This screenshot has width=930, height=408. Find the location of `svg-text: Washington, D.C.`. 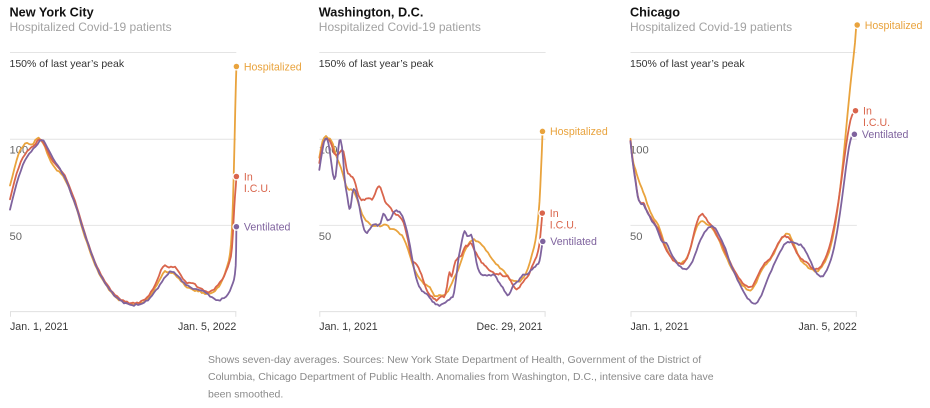

svg-text: Washington, D.C. is located at coordinates (371, 13).